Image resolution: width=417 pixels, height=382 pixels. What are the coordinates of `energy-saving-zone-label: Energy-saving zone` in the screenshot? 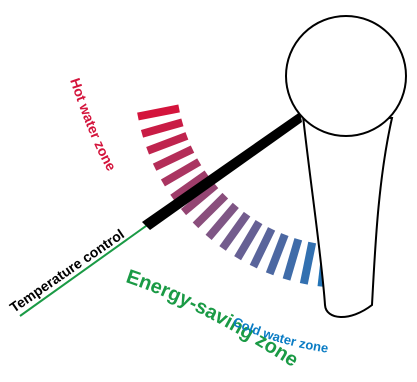 It's located at (212, 319).